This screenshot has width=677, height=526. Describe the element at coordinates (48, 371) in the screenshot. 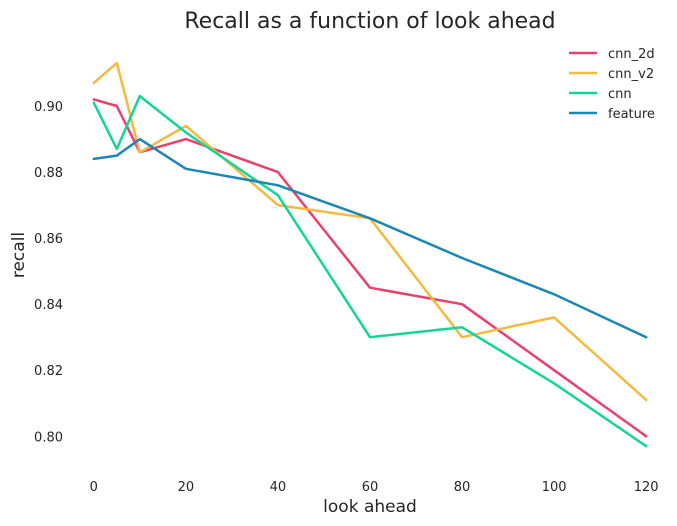

I see `y-tick-label: 0.82` at that location.